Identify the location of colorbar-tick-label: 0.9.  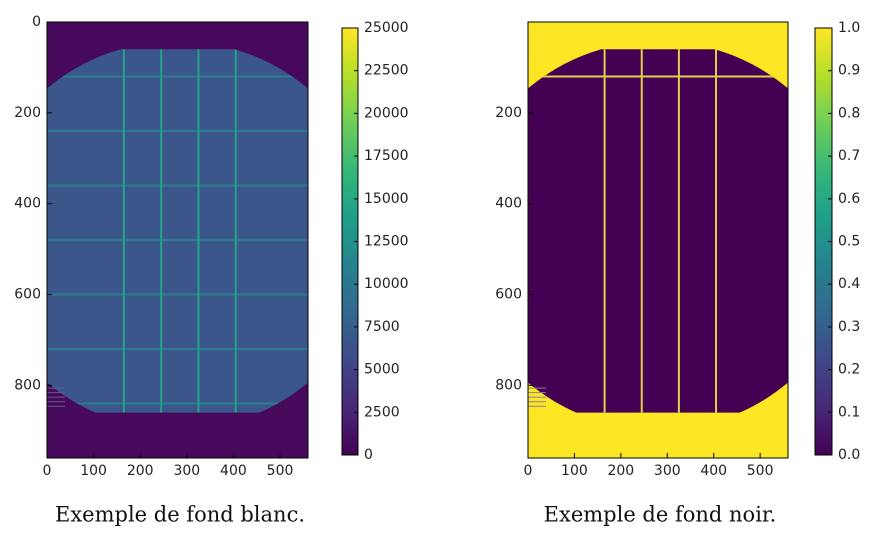
(849, 71).